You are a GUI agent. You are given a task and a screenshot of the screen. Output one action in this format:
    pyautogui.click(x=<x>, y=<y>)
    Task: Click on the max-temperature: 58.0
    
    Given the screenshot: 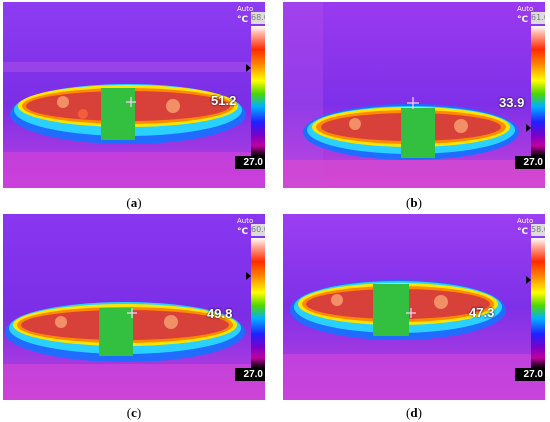 What is the action you would take?
    pyautogui.click(x=538, y=230)
    